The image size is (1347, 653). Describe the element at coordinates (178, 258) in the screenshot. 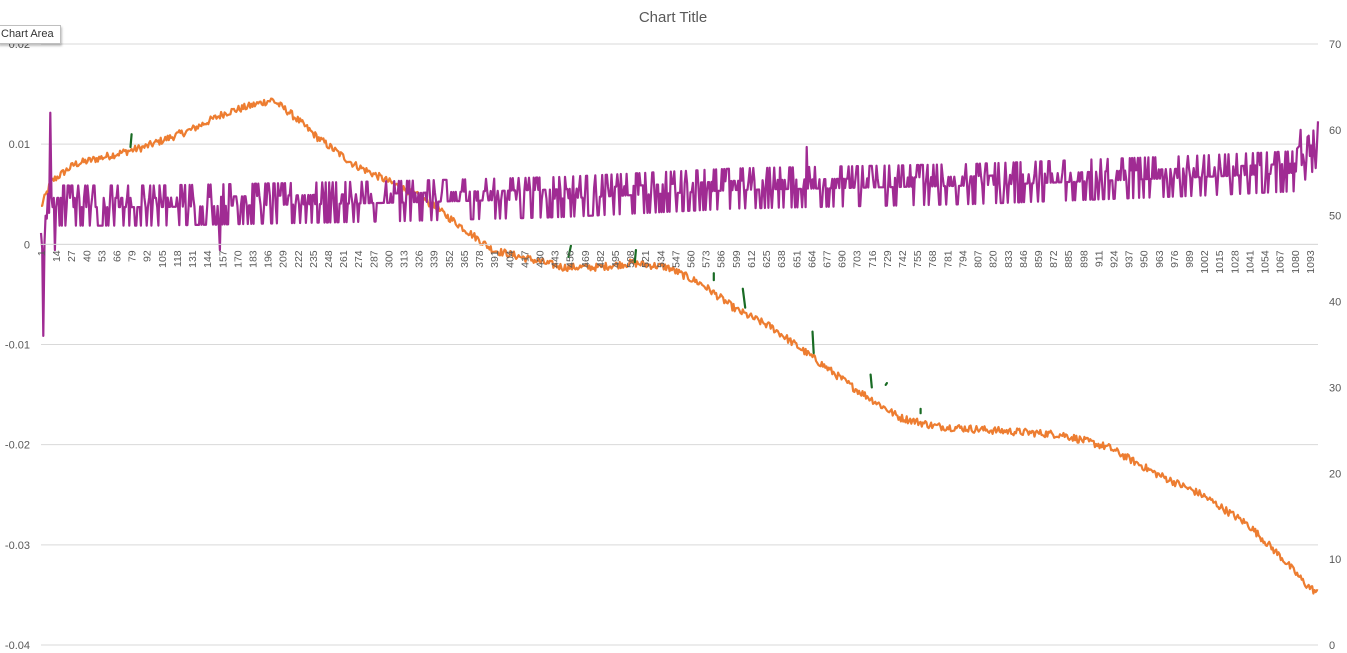

I see `category-axis-tick-label: 118` at that location.